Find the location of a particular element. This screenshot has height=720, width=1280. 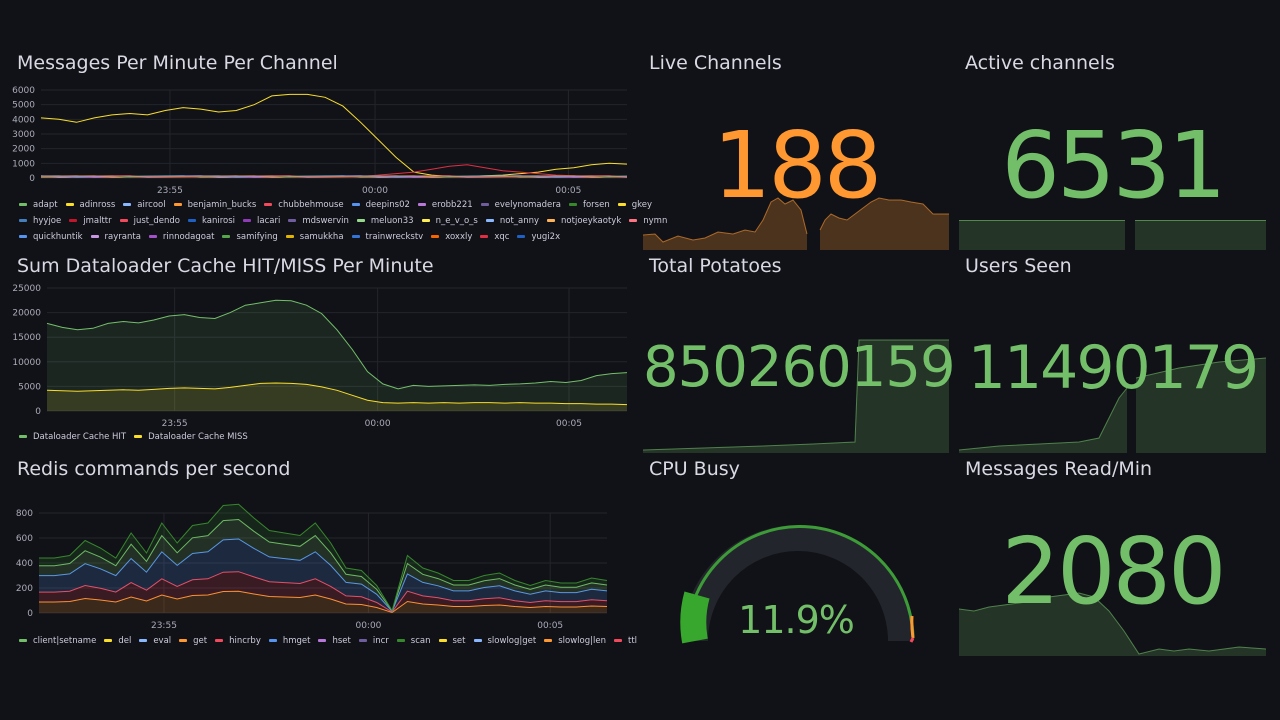

legend-item: forsen is located at coordinates (589, 205).